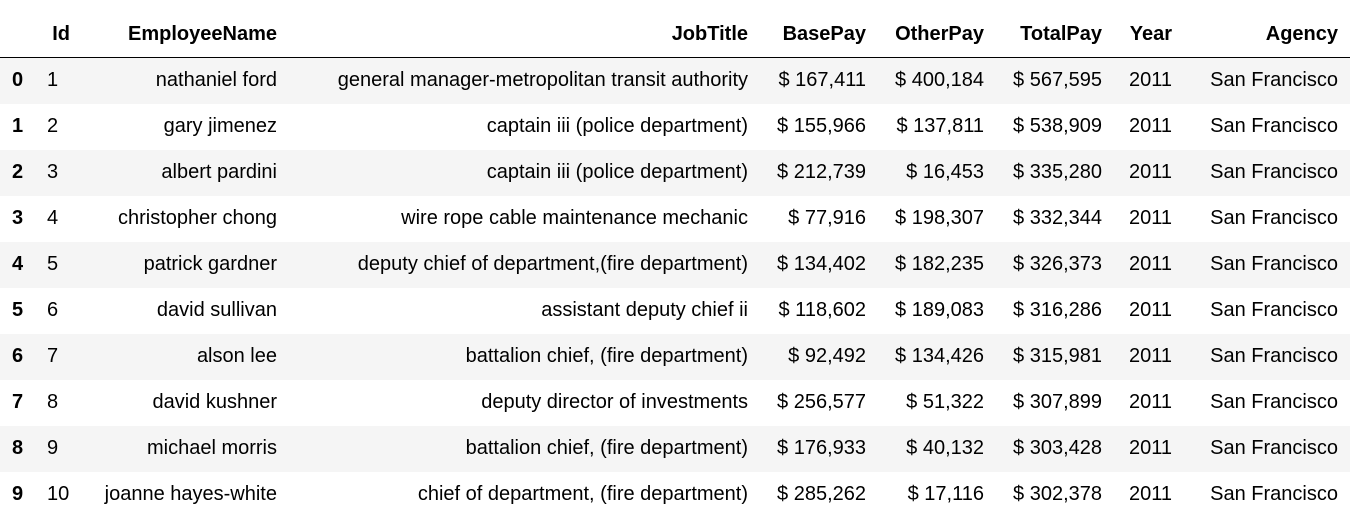 This screenshot has height=524, width=1362. I want to click on cell-base-pay: $ 167,411, so click(822, 80).